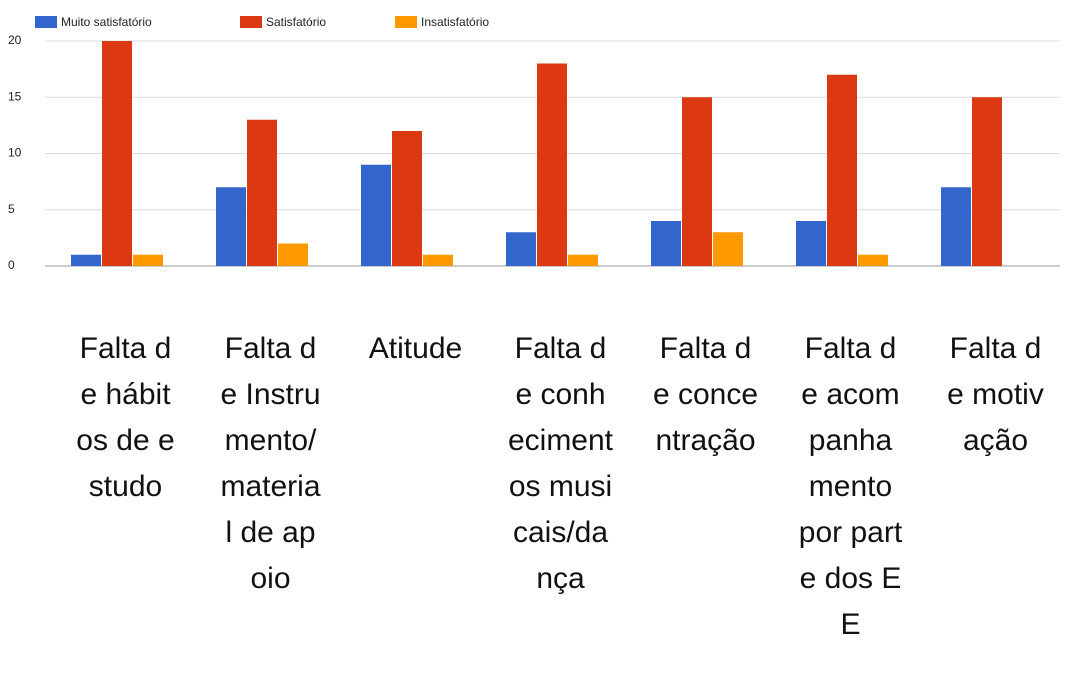  Describe the element at coordinates (995, 394) in the screenshot. I see `x-tick-label: Falta de motivação` at that location.